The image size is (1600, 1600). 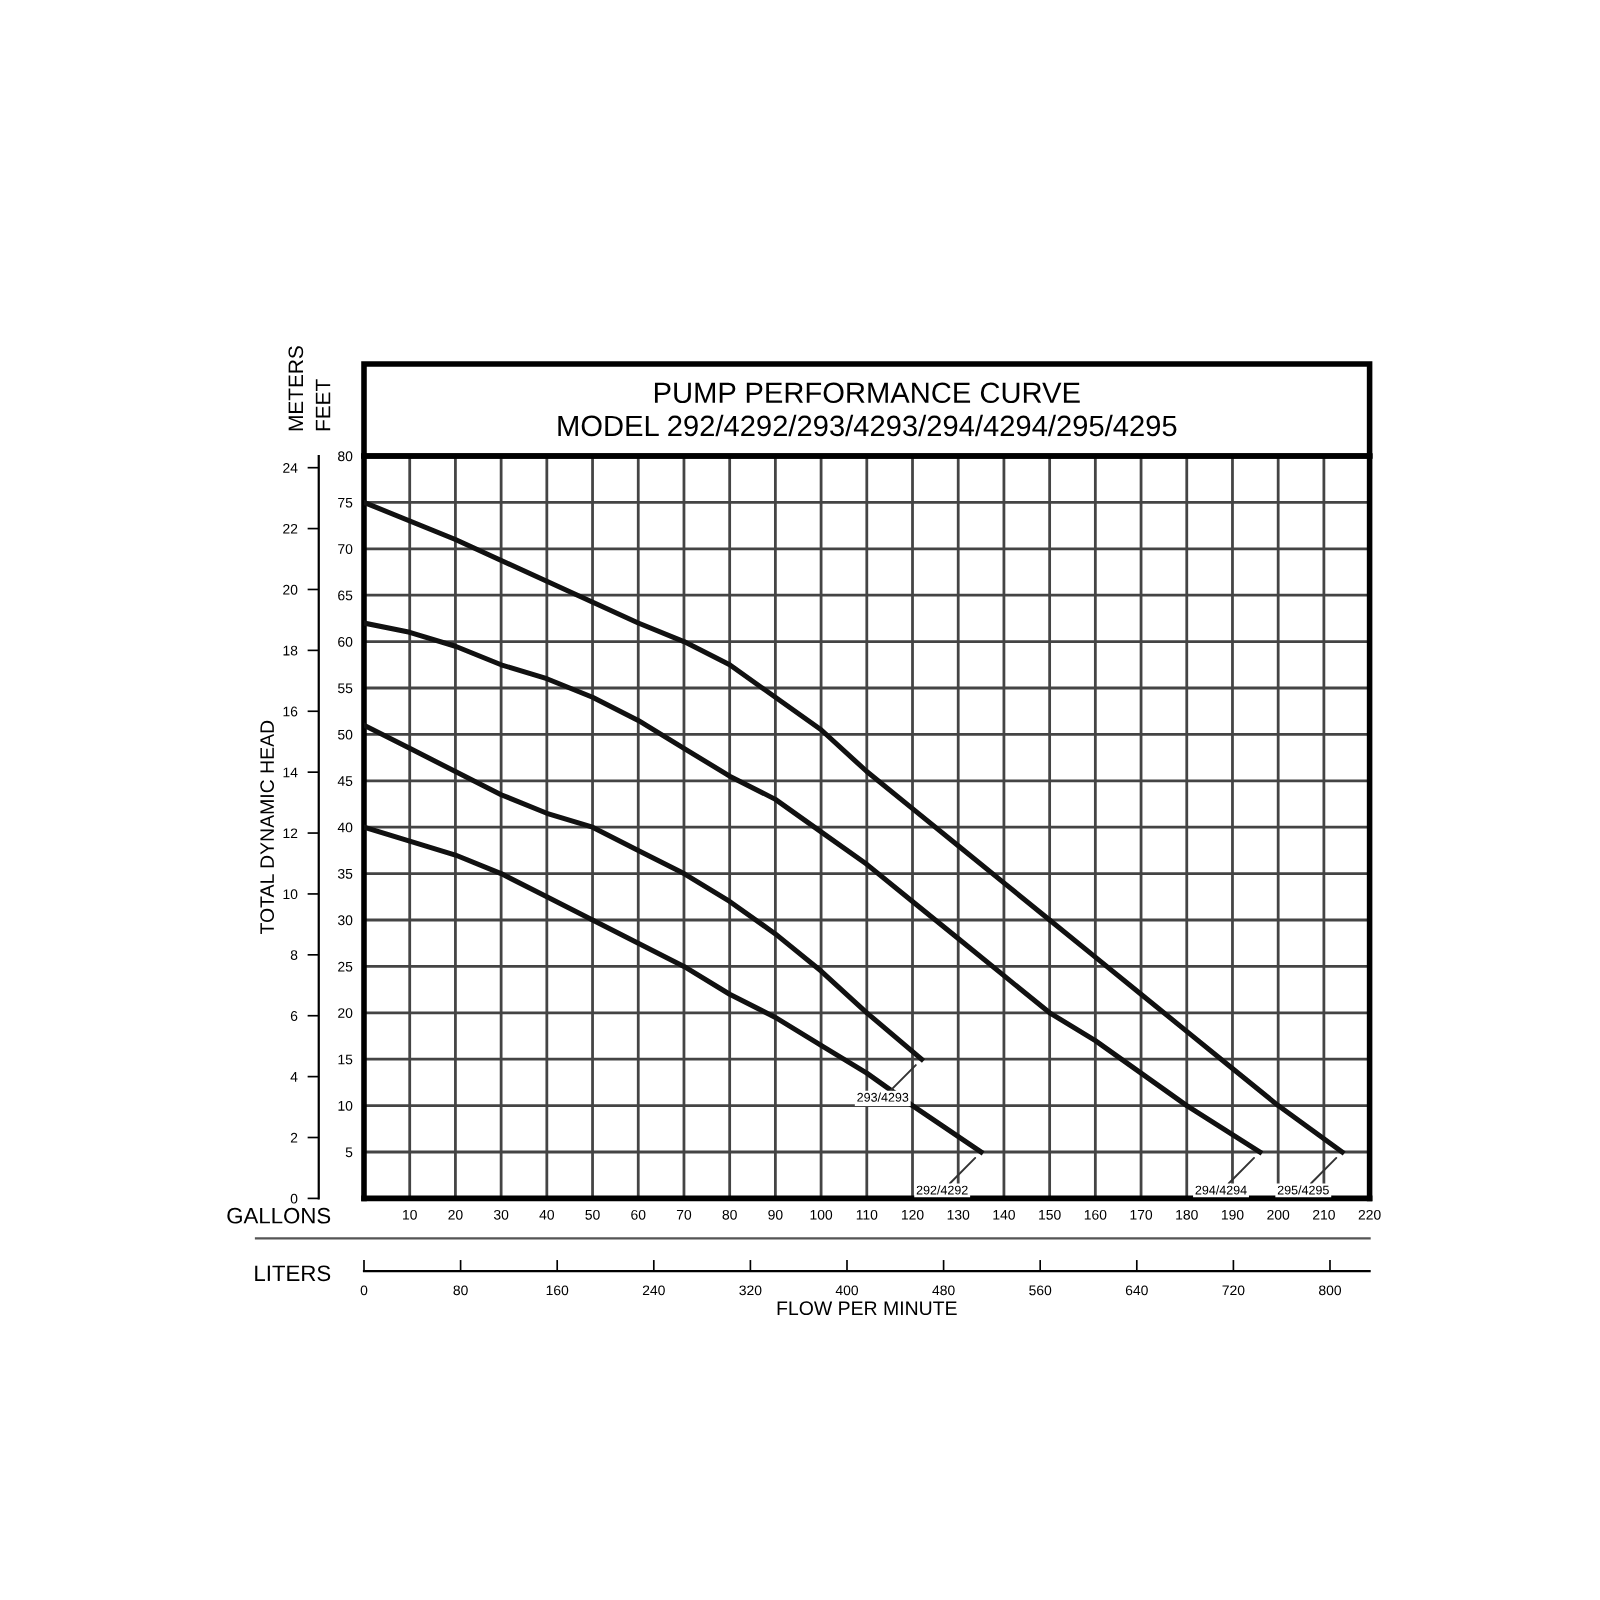 What do you see at coordinates (867, 425) in the screenshot?
I see `chart-subtitle: MODEL 292/4292/293/4293/294/4294/295/4295` at bounding box center [867, 425].